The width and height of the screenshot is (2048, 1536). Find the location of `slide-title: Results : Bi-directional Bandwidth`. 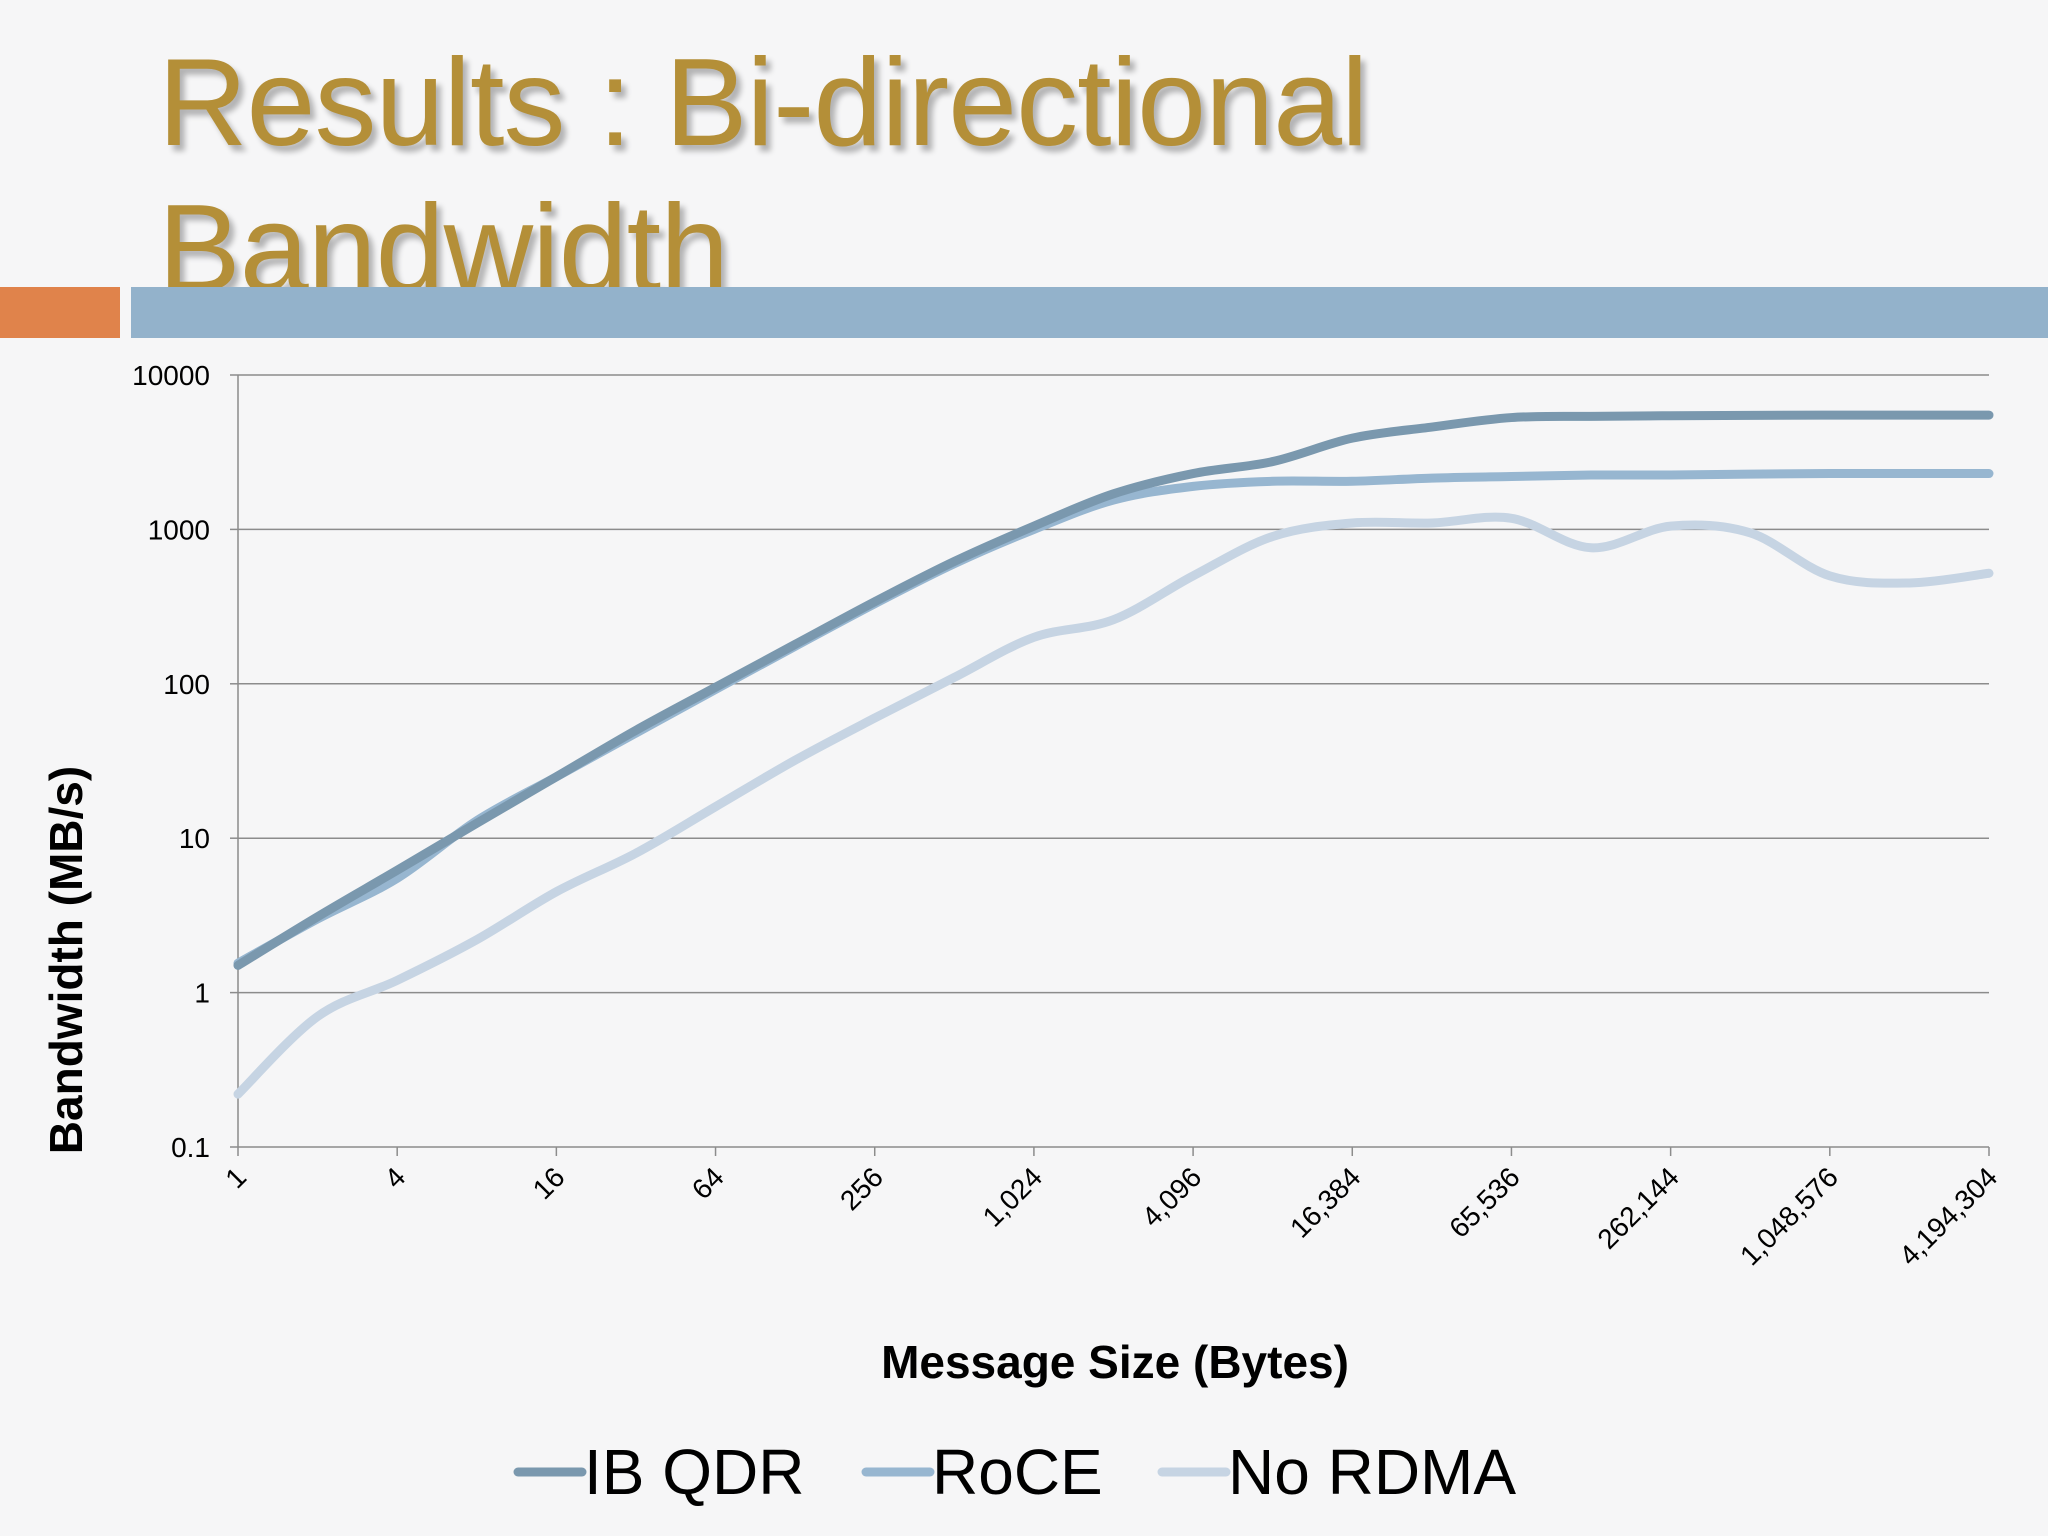

slide-title: Results : Bi-directional Bandwidth is located at coordinates (763, 176).